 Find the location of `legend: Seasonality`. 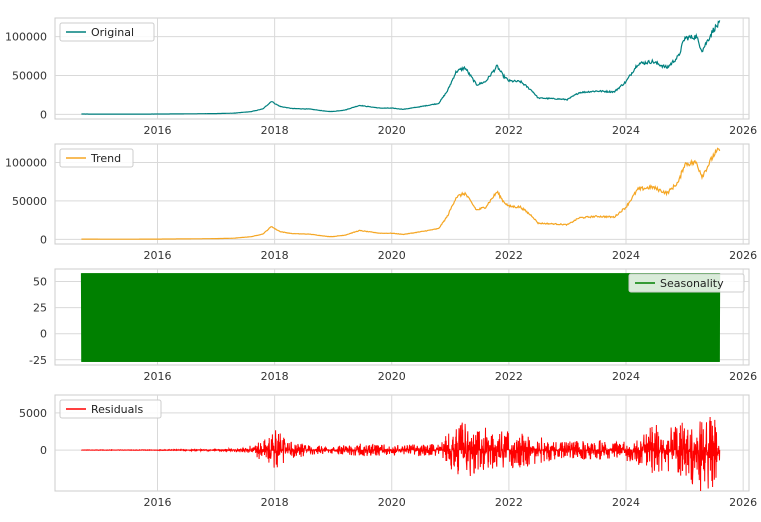

legend: Seasonality is located at coordinates (686, 283).